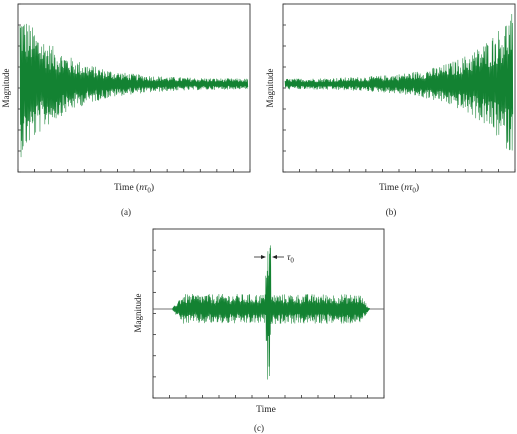 This screenshot has width=517, height=434. I want to click on signal-trace-c, so click(271, 312).